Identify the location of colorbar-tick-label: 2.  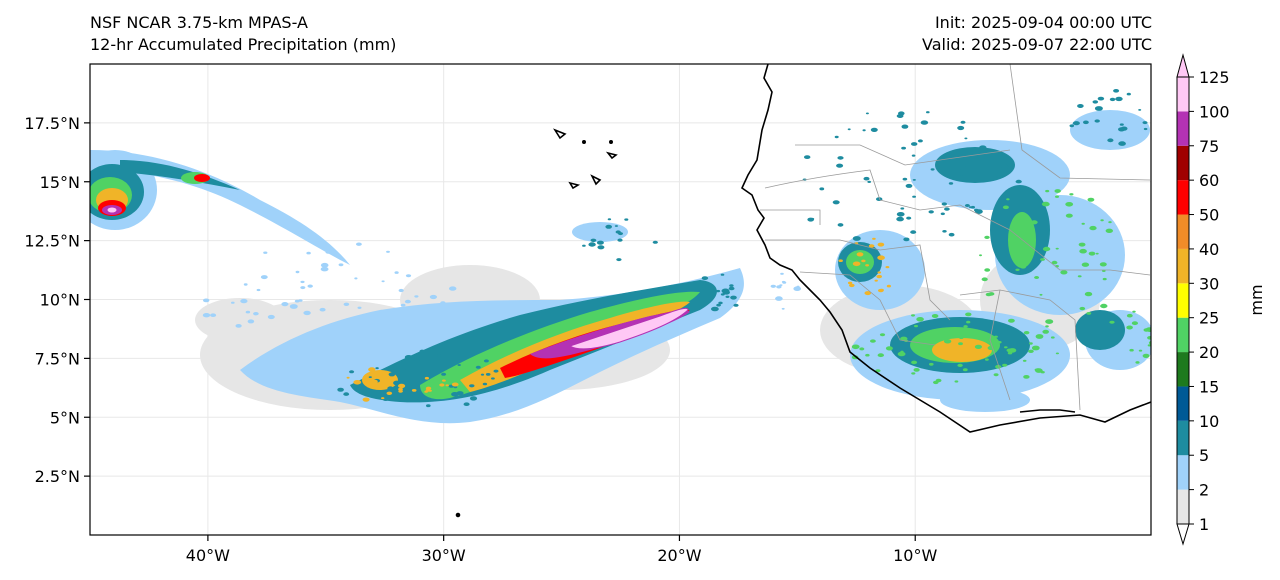
(1204, 490).